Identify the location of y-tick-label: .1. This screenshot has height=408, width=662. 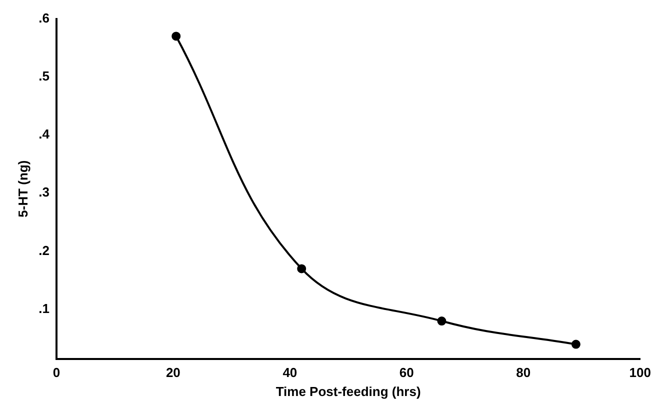
(44, 308).